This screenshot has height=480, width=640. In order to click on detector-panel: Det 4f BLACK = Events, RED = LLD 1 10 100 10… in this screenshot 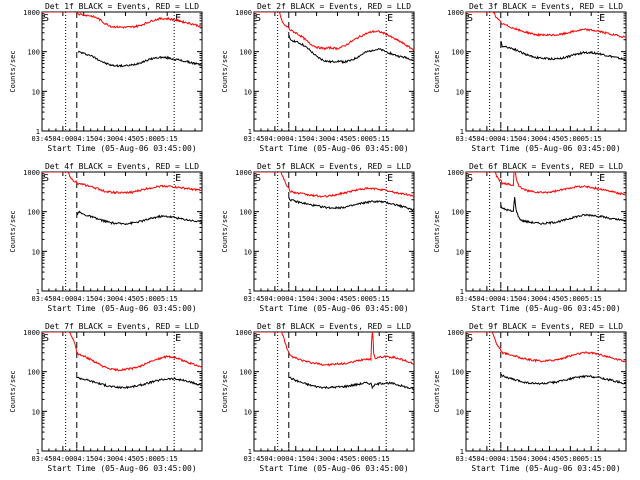, I will do `click(106, 237)`.